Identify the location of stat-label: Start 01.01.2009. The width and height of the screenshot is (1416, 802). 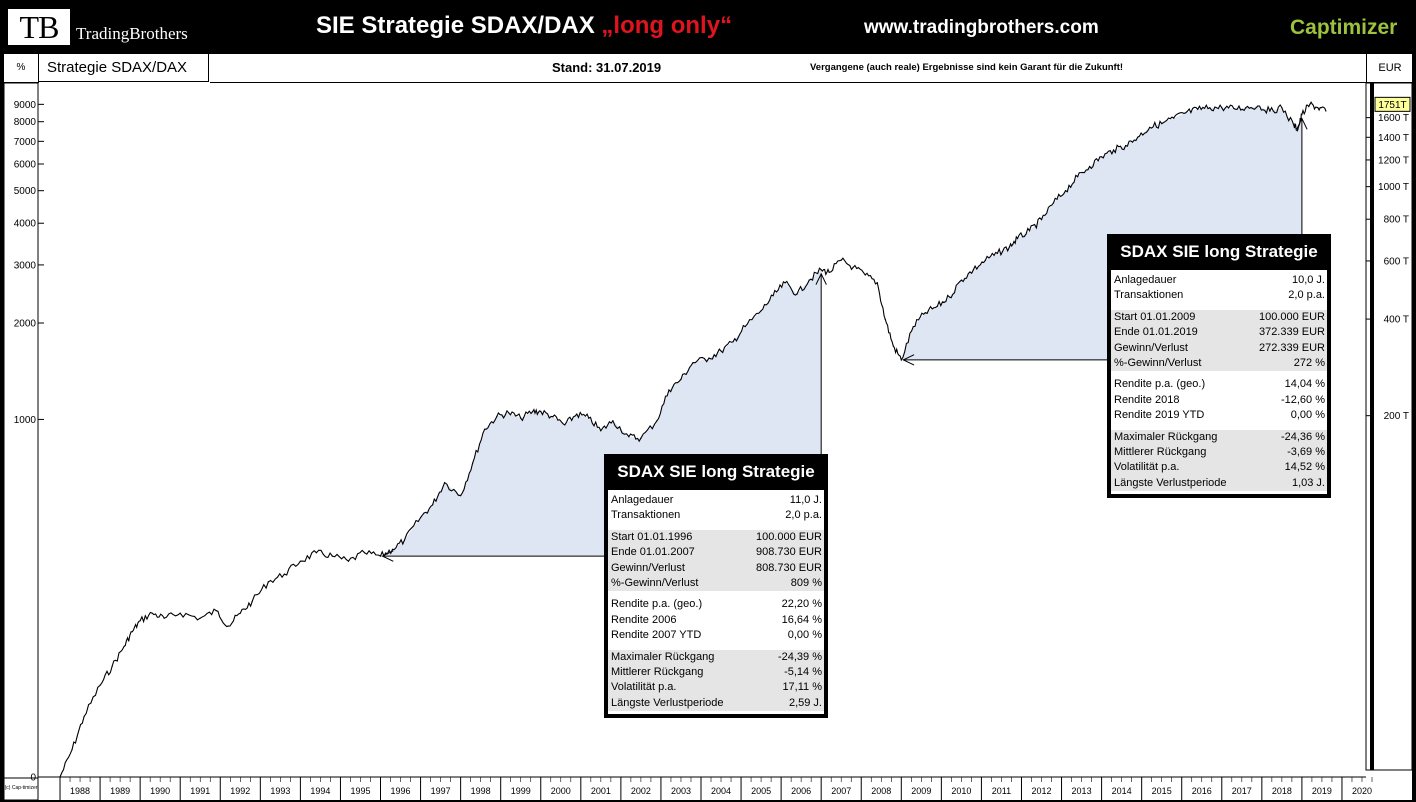
(1155, 316).